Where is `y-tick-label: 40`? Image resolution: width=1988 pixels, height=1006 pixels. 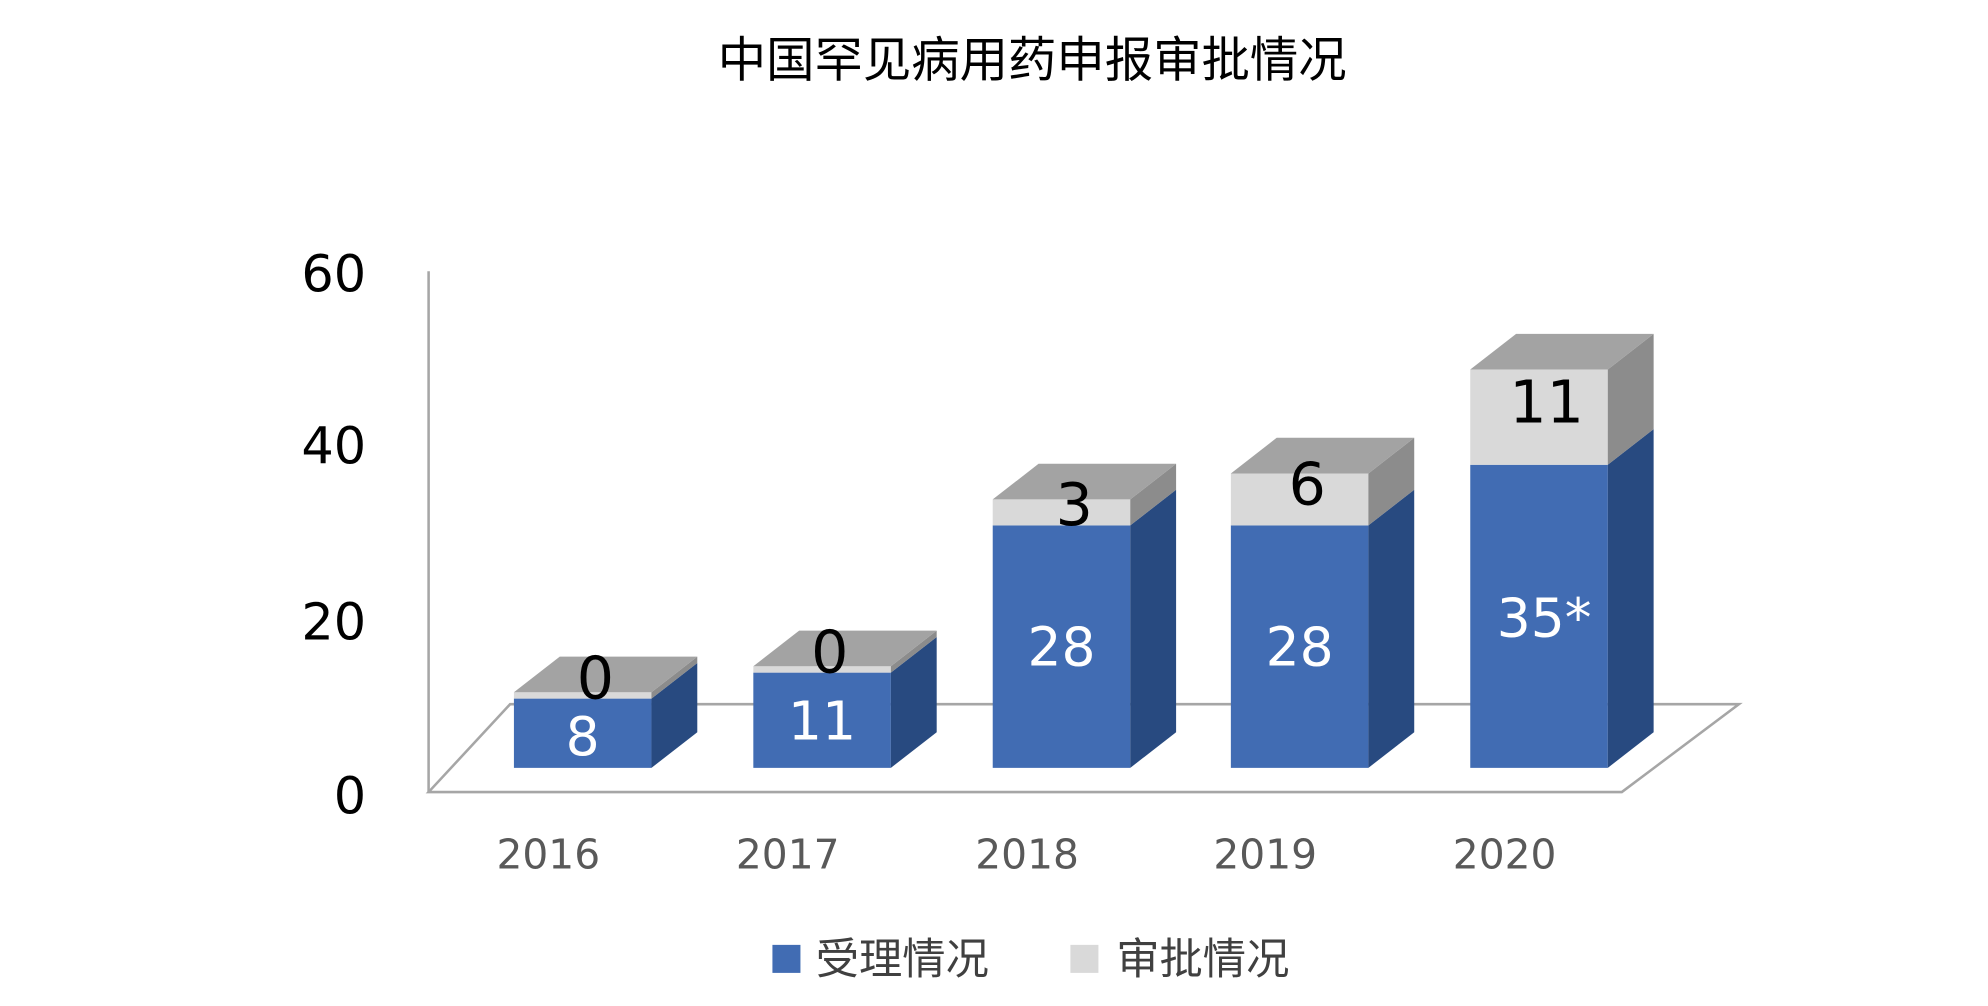 y-tick-label: 40 is located at coordinates (333, 447).